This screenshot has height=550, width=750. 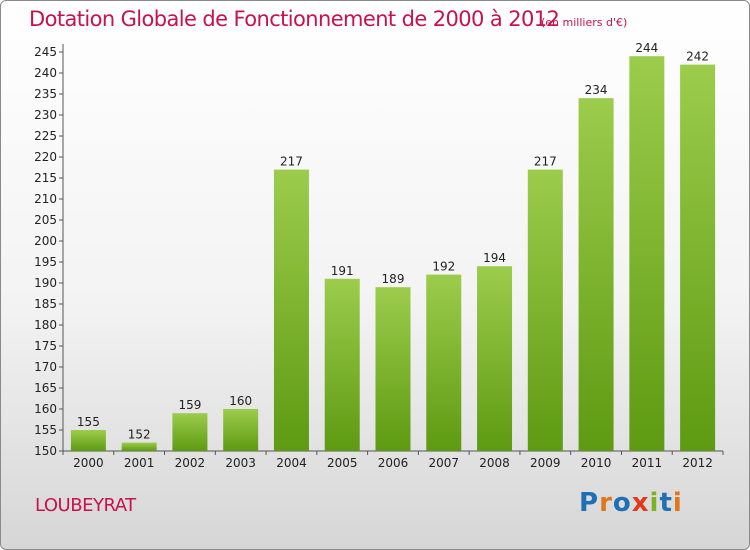 What do you see at coordinates (666, 503) in the screenshot?
I see `brand-letter: t` at bounding box center [666, 503].